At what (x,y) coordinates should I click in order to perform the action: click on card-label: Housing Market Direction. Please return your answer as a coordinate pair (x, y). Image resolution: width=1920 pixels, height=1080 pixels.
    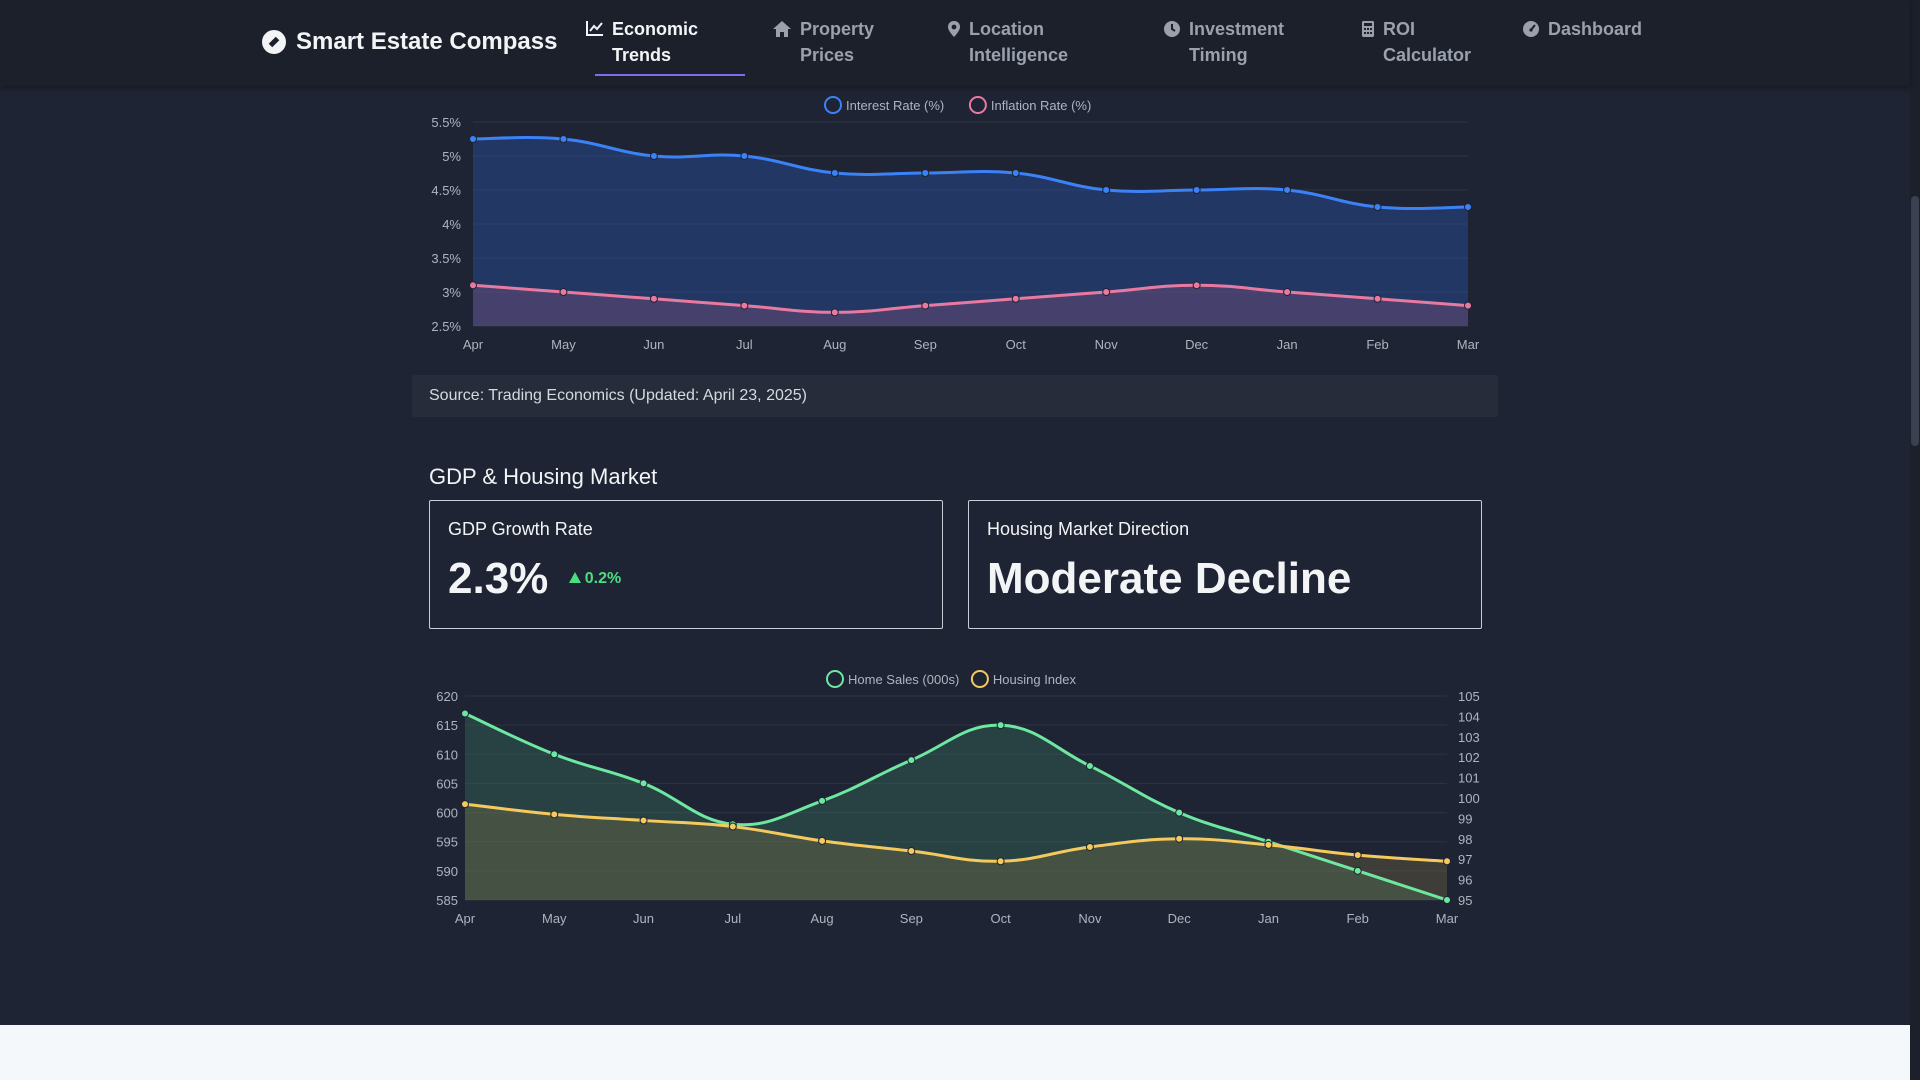
    Looking at the image, I should click on (1088, 529).